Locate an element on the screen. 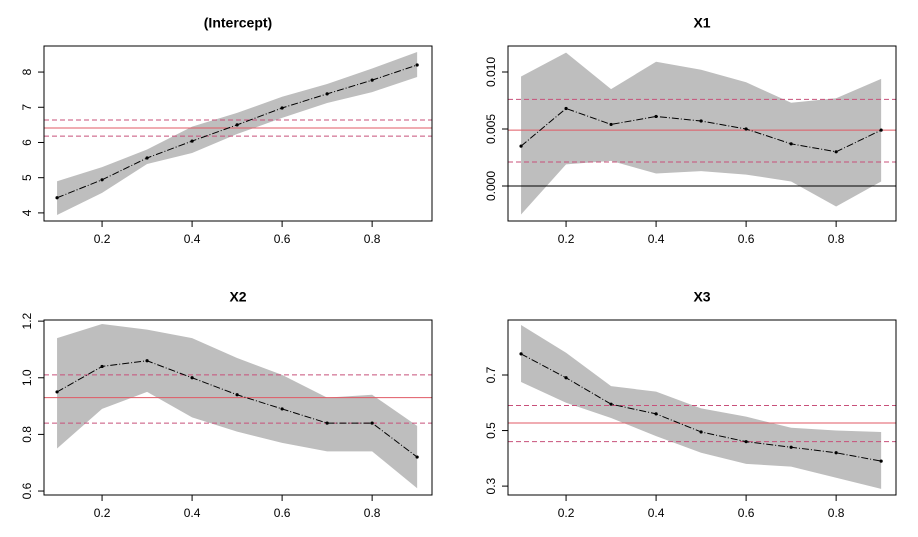 The image size is (918, 537). y-tick-label: 4 is located at coordinates (27, 212).